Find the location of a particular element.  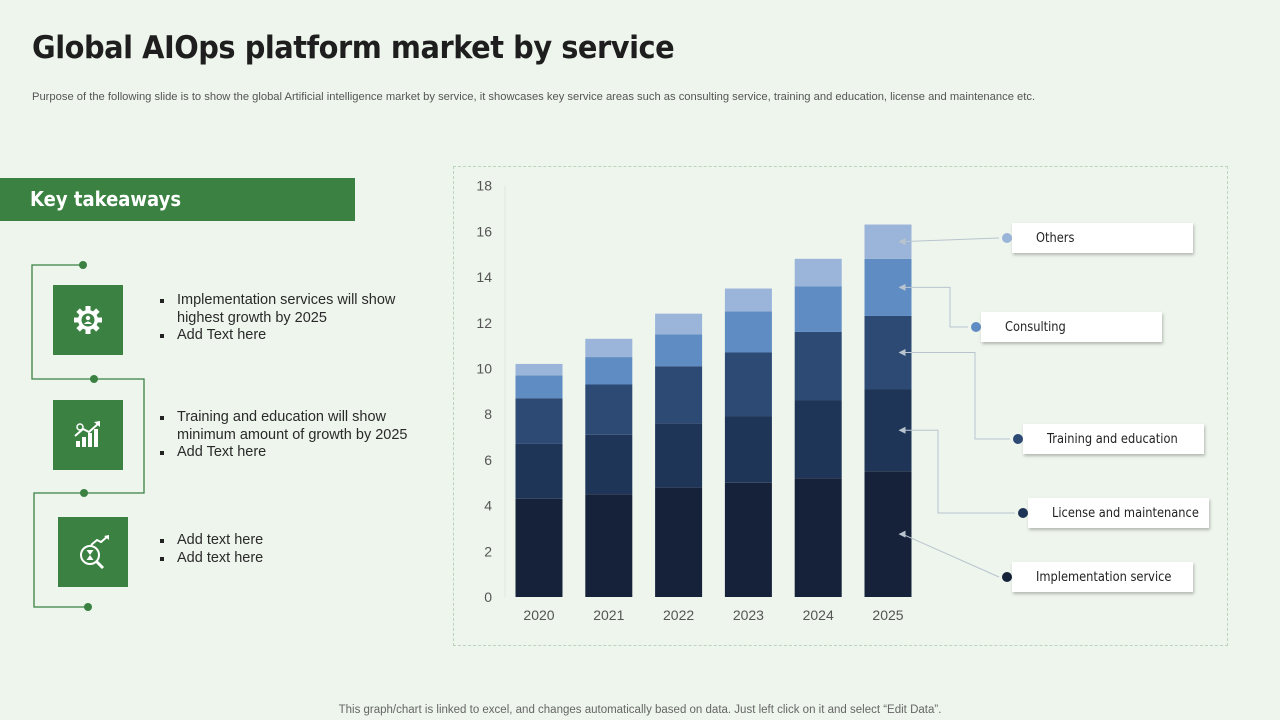

legend-item: Others is located at coordinates (1102, 238).